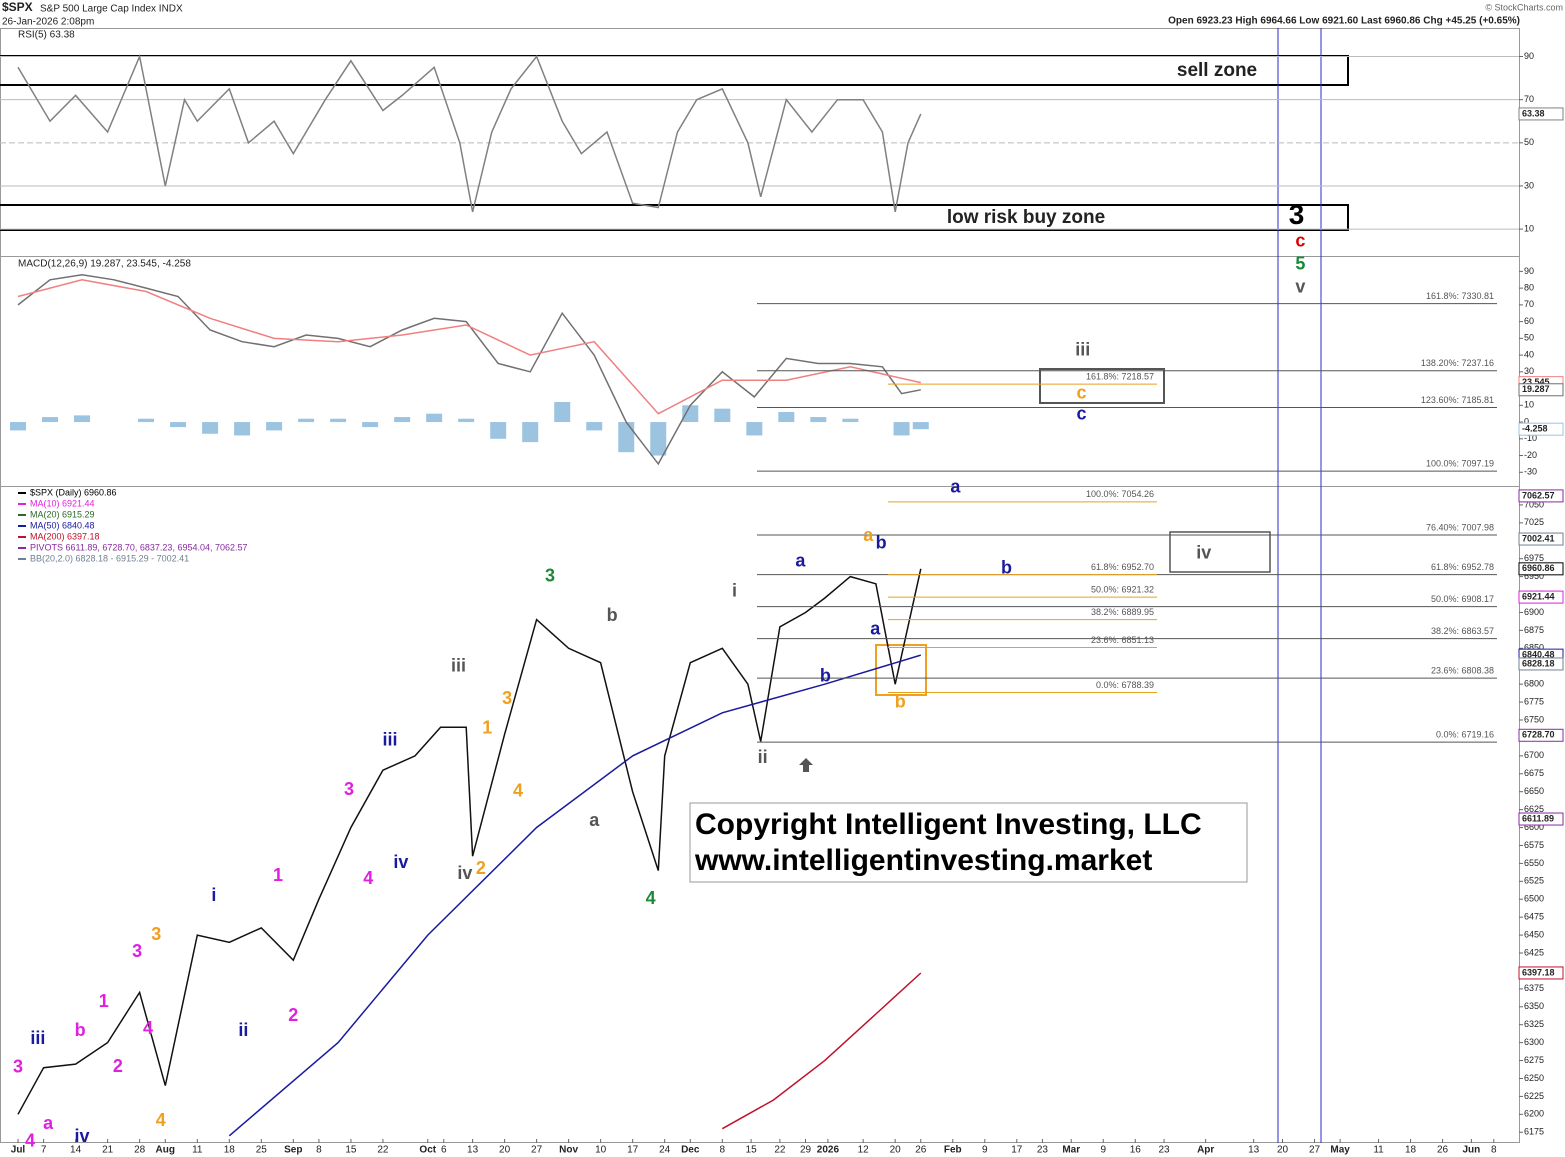 This screenshot has height=1157, width=1565. I want to click on value-tag, so click(1541, 819).